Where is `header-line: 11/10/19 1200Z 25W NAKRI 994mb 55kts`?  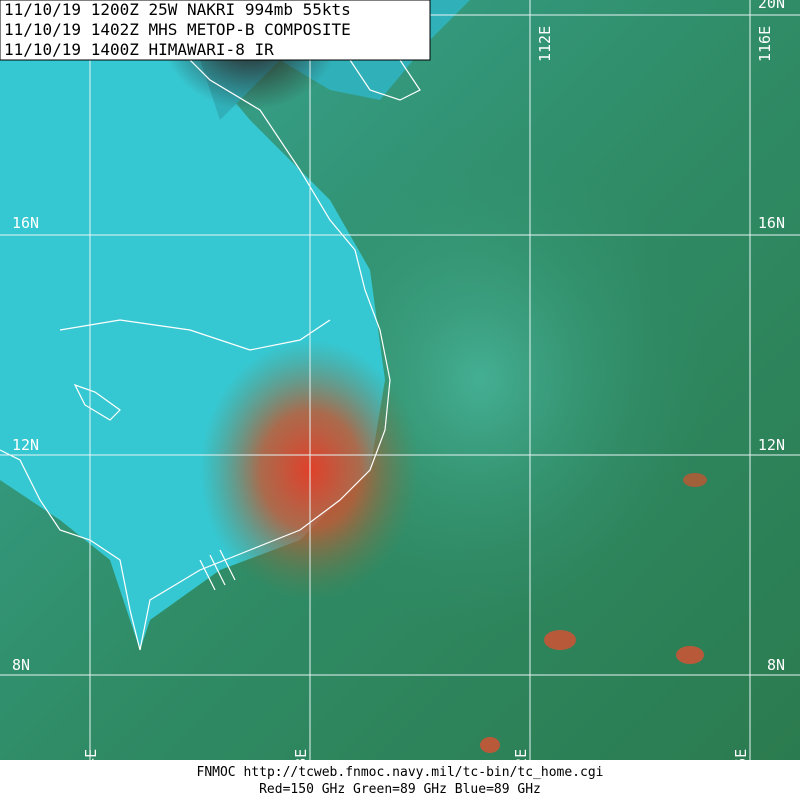 header-line: 11/10/19 1200Z 25W NAKRI 994mb 55kts is located at coordinates (177, 9).